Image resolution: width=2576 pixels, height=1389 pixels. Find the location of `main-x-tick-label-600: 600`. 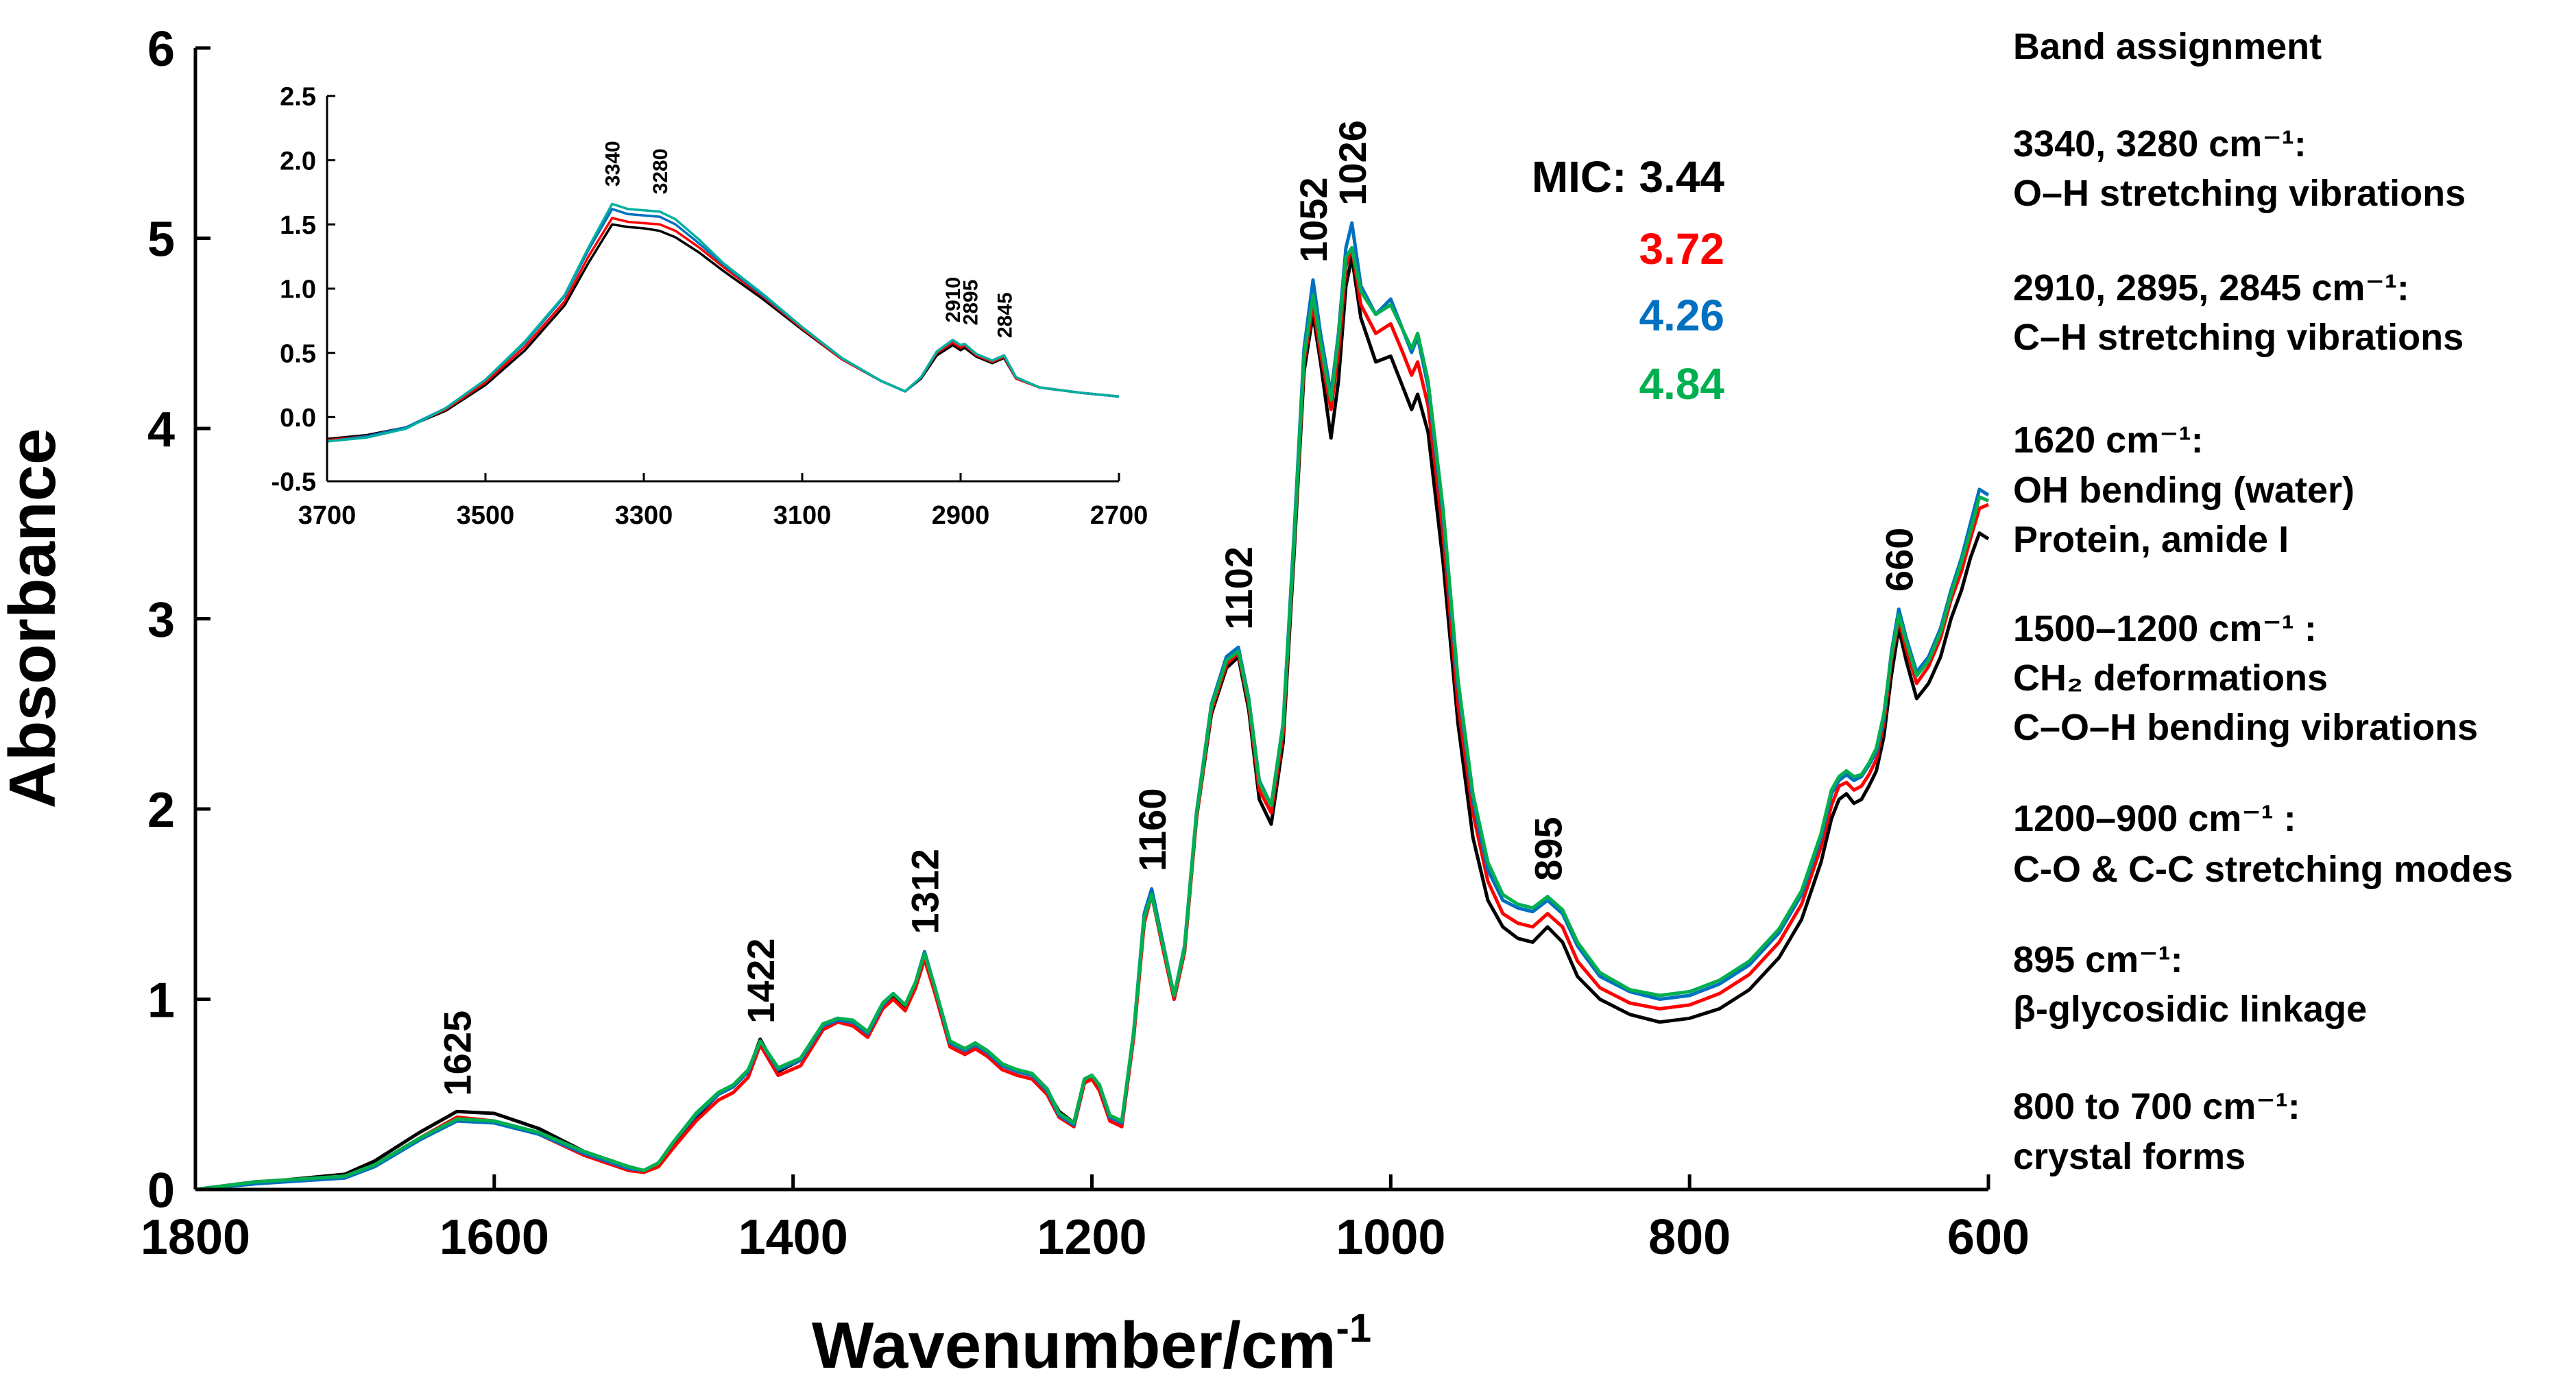

main-x-tick-label-600: 600 is located at coordinates (1989, 1237).